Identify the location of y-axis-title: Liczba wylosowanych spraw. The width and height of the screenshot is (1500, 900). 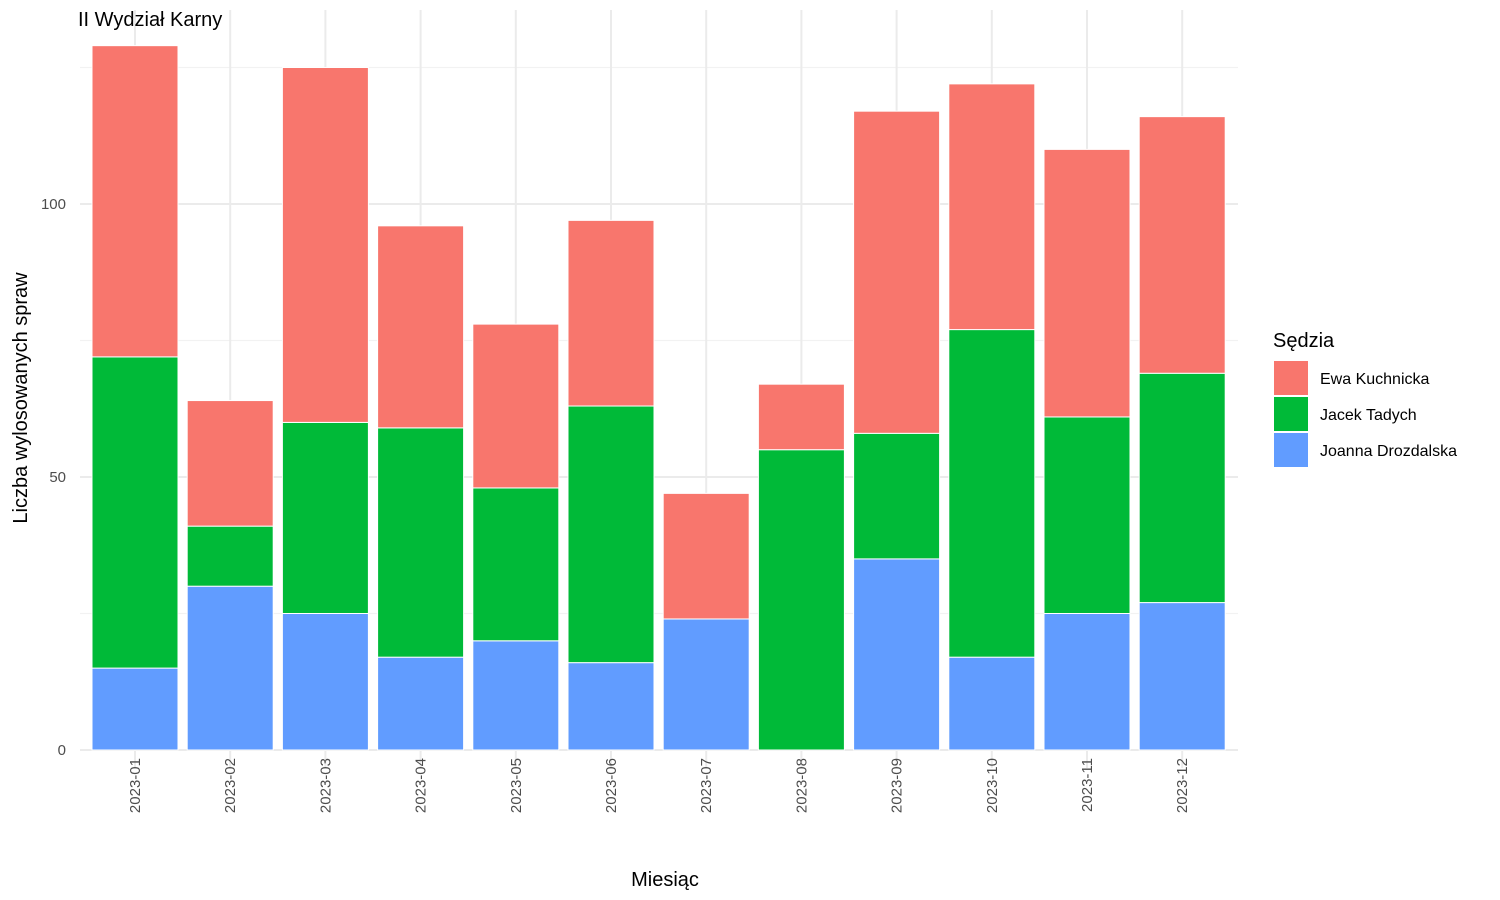
(21, 398).